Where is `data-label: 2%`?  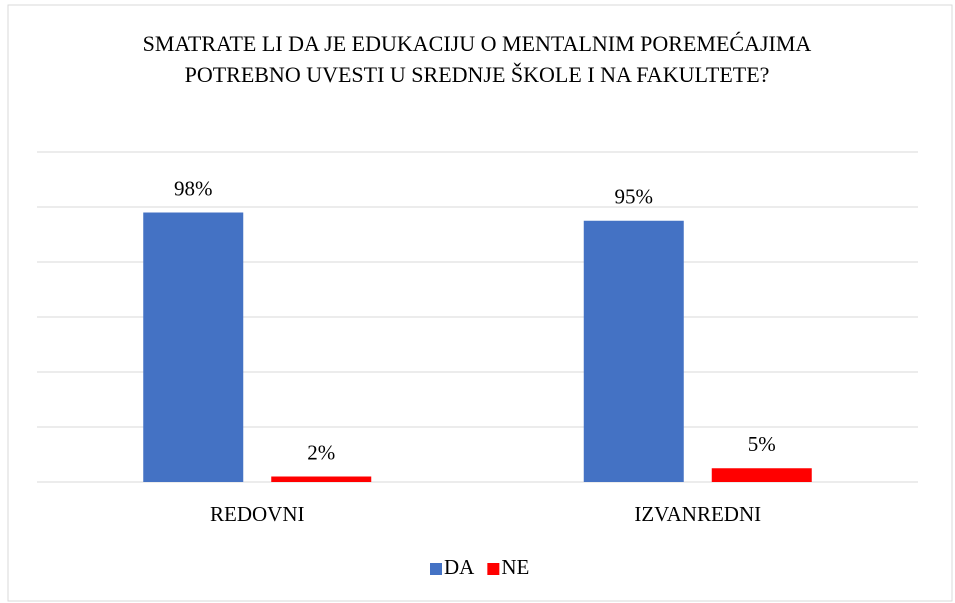 data-label: 2% is located at coordinates (321, 452).